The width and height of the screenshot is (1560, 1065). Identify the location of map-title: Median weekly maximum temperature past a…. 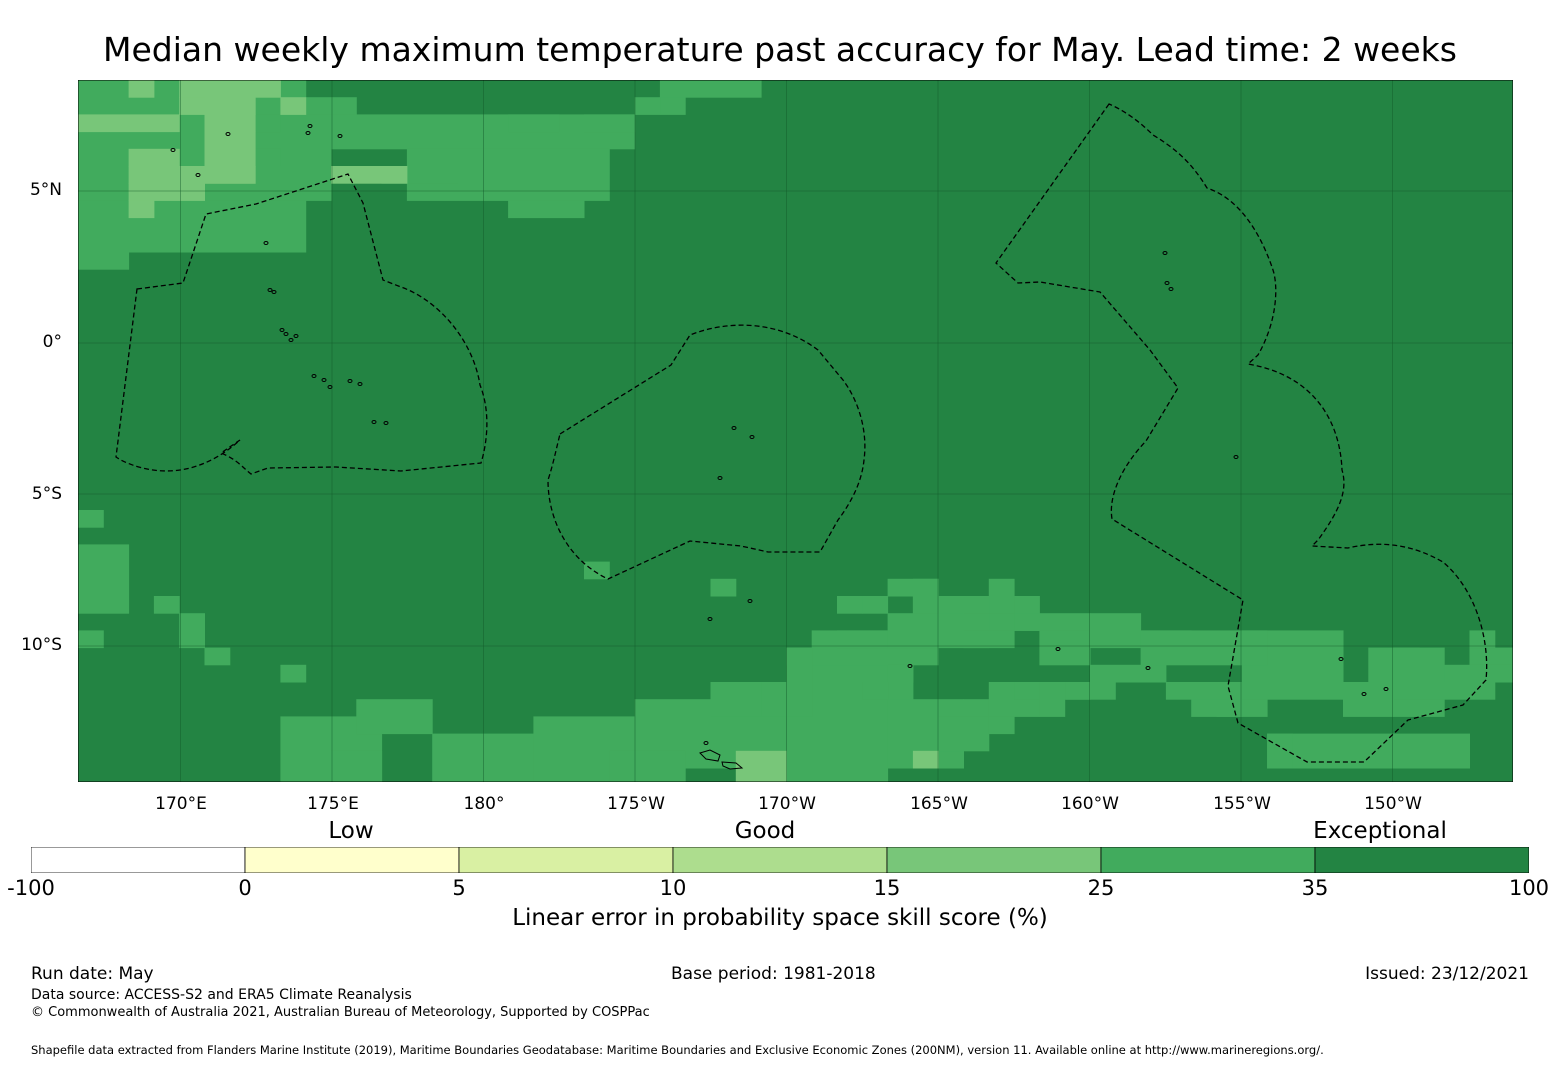
(780, 49).